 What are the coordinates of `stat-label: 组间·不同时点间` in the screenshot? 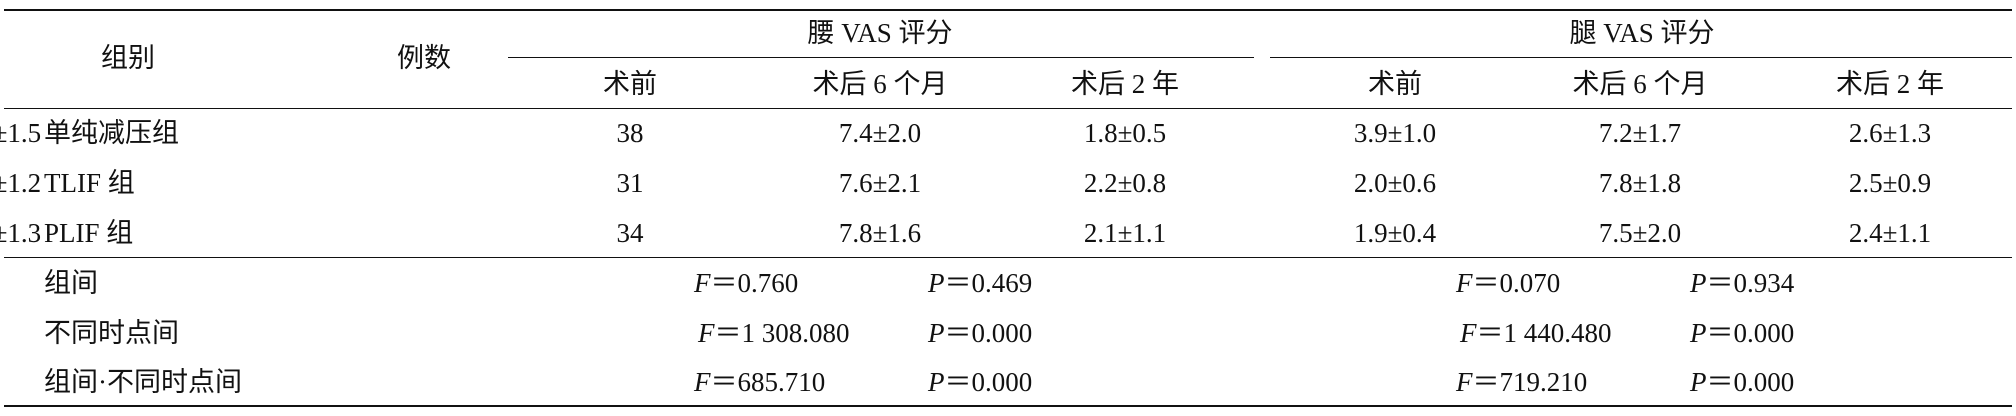 It's located at (143, 382).